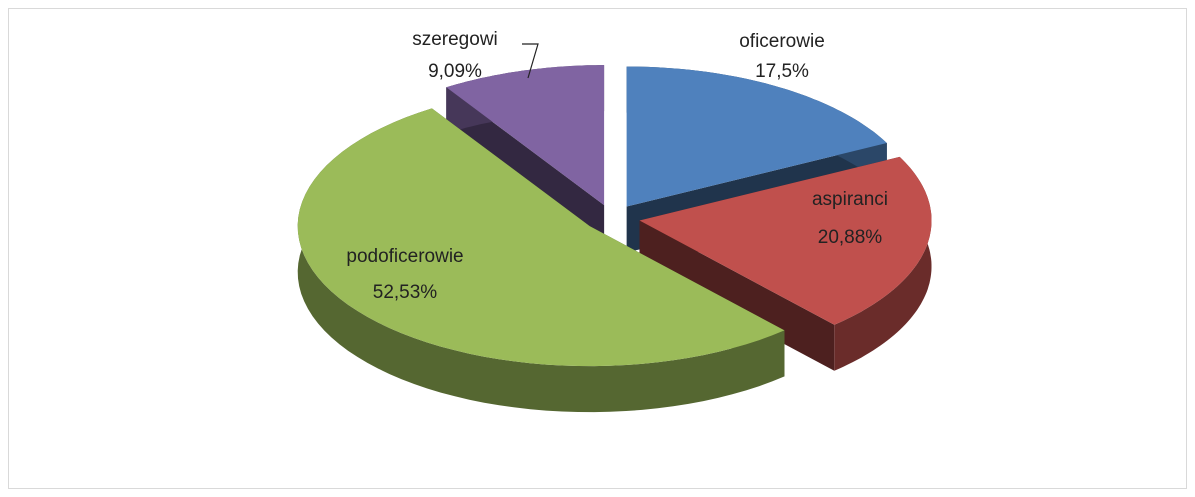  I want to click on data-label-value: 17,5%, so click(782, 71).